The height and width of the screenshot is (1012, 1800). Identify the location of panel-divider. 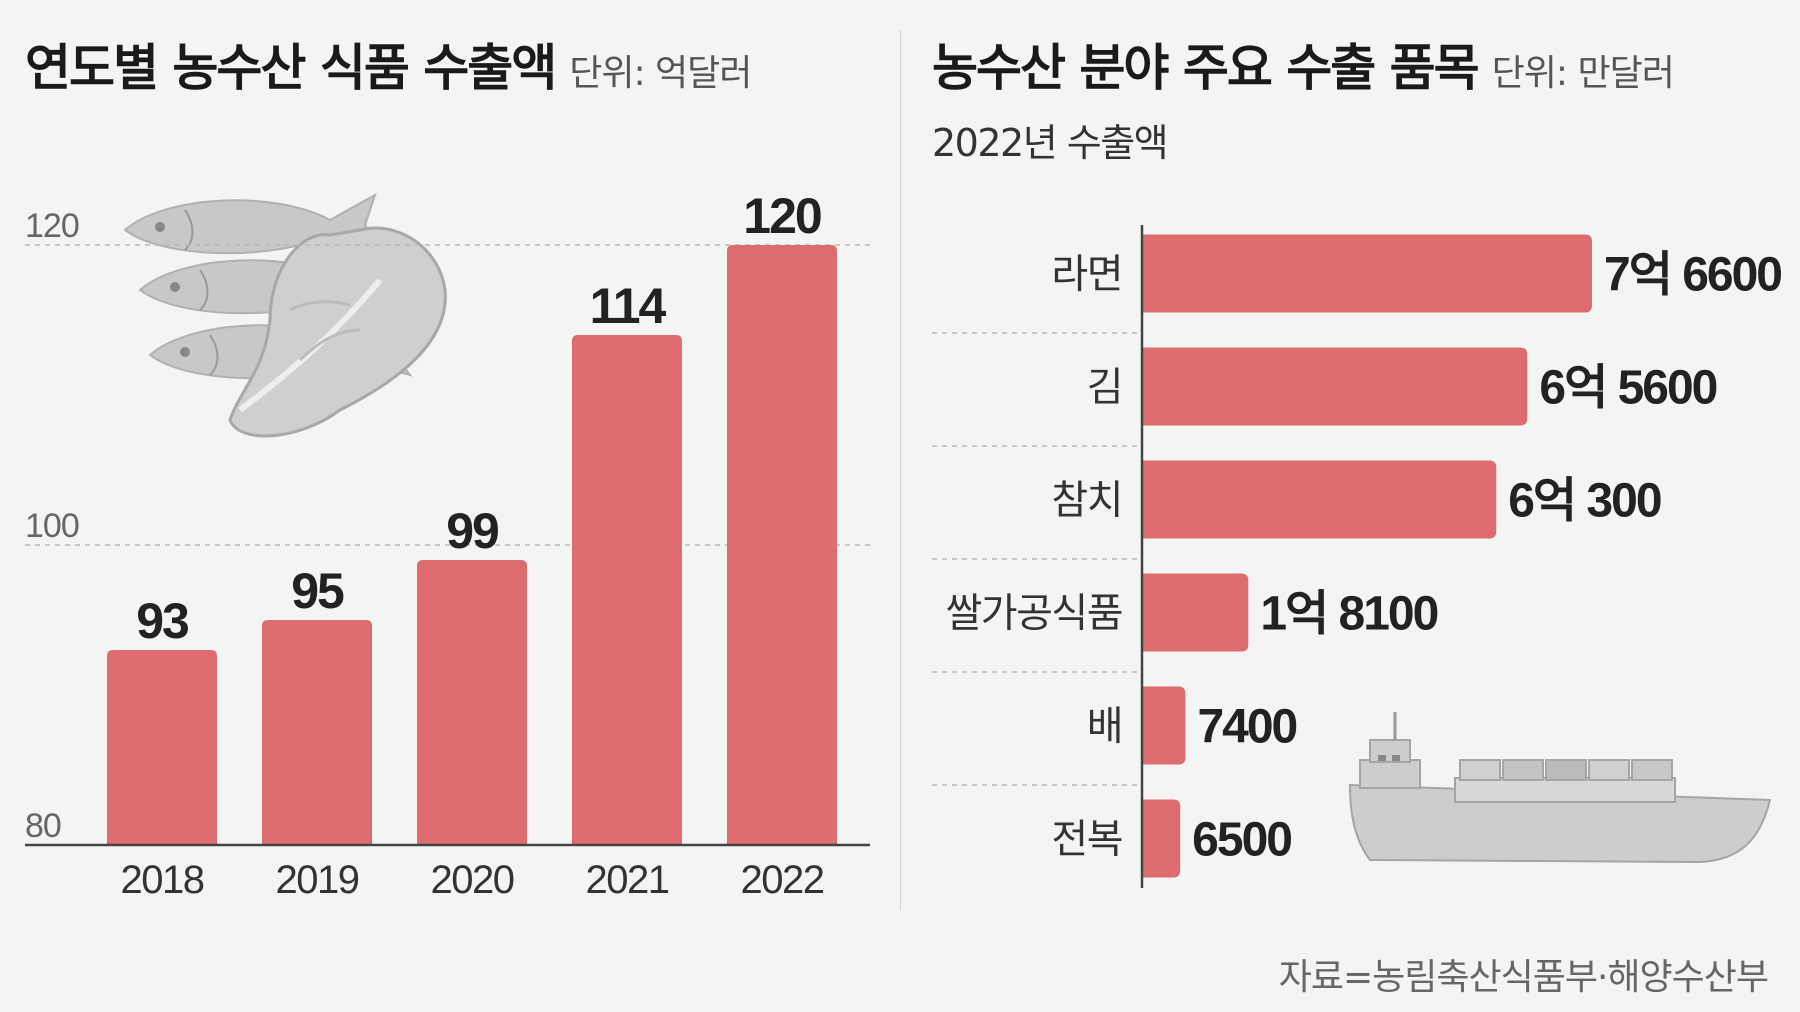
(900, 470).